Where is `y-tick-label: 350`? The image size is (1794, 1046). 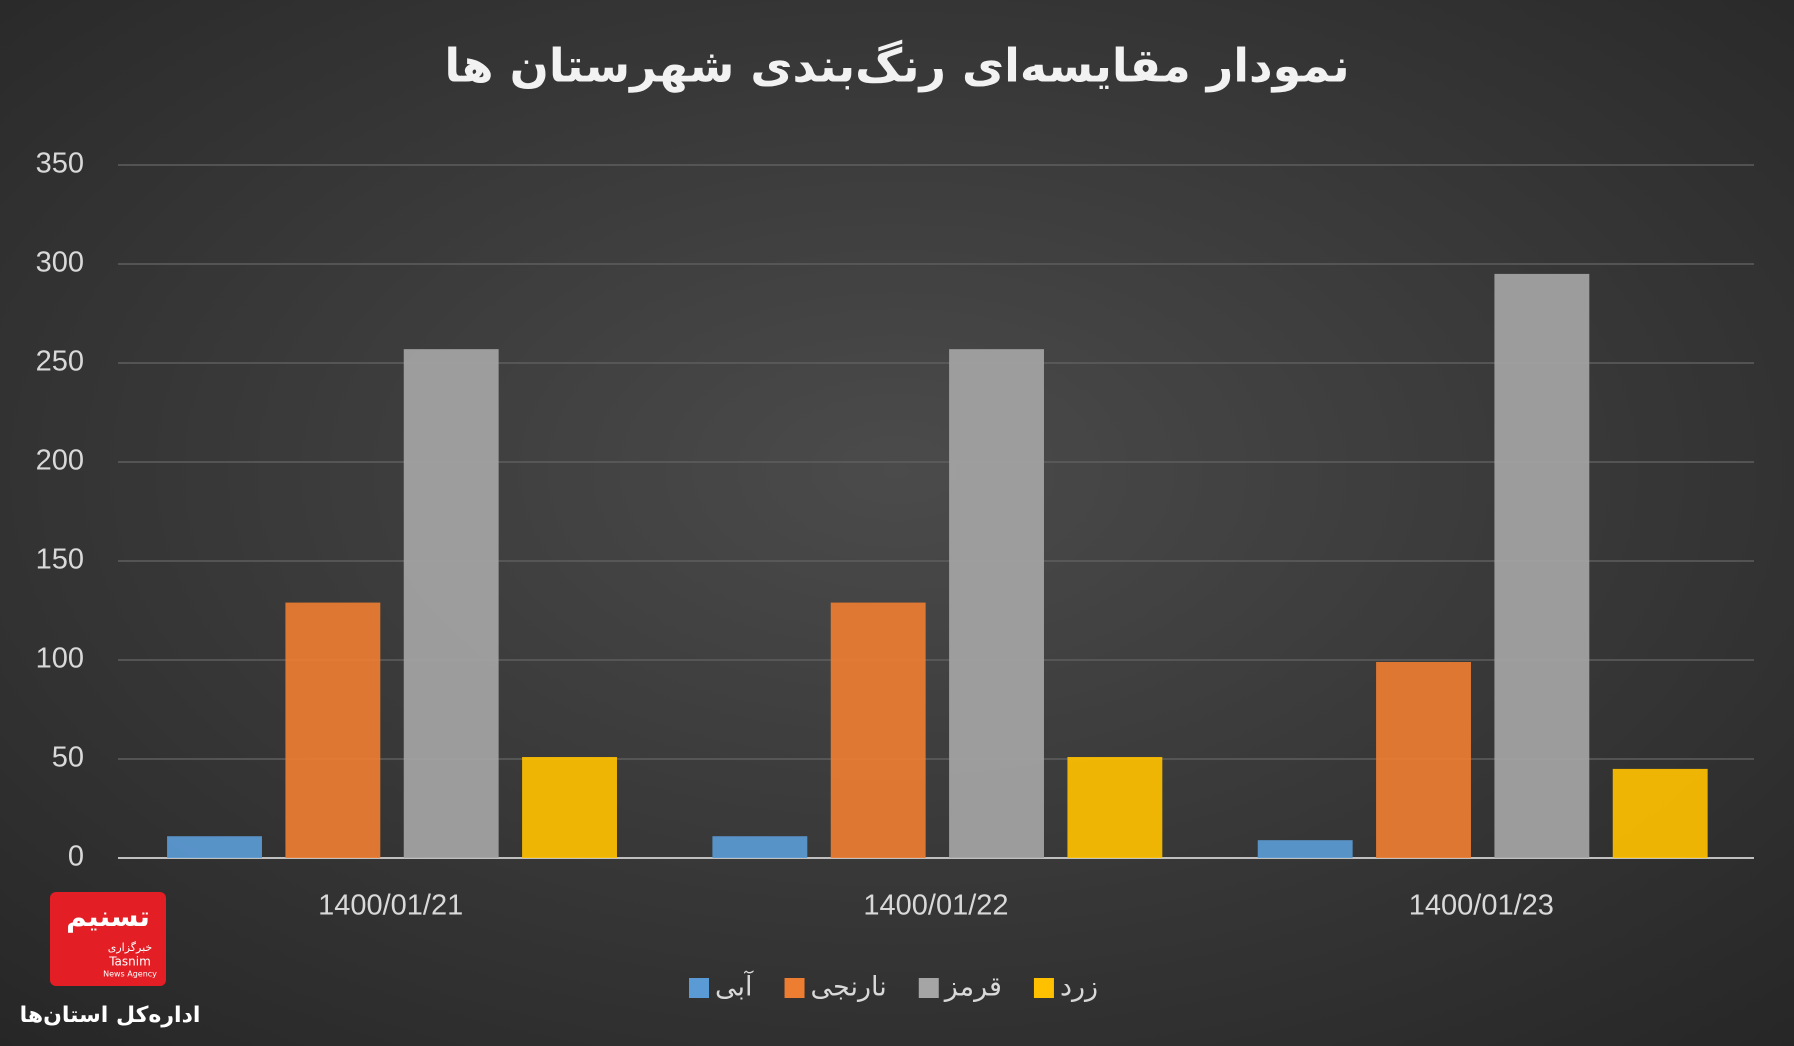
y-tick-label: 350 is located at coordinates (60, 164).